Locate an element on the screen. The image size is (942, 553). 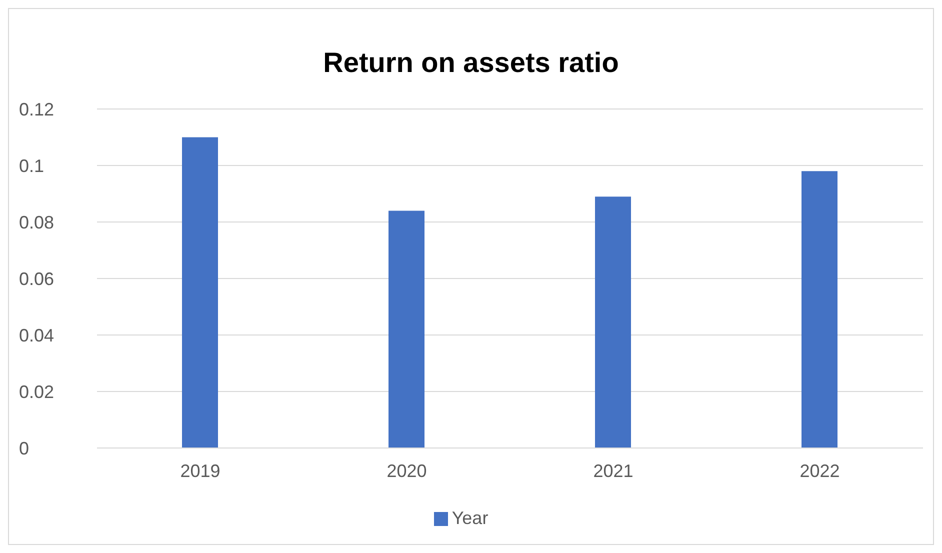
y-tick-label: 0 is located at coordinates (24, 448).